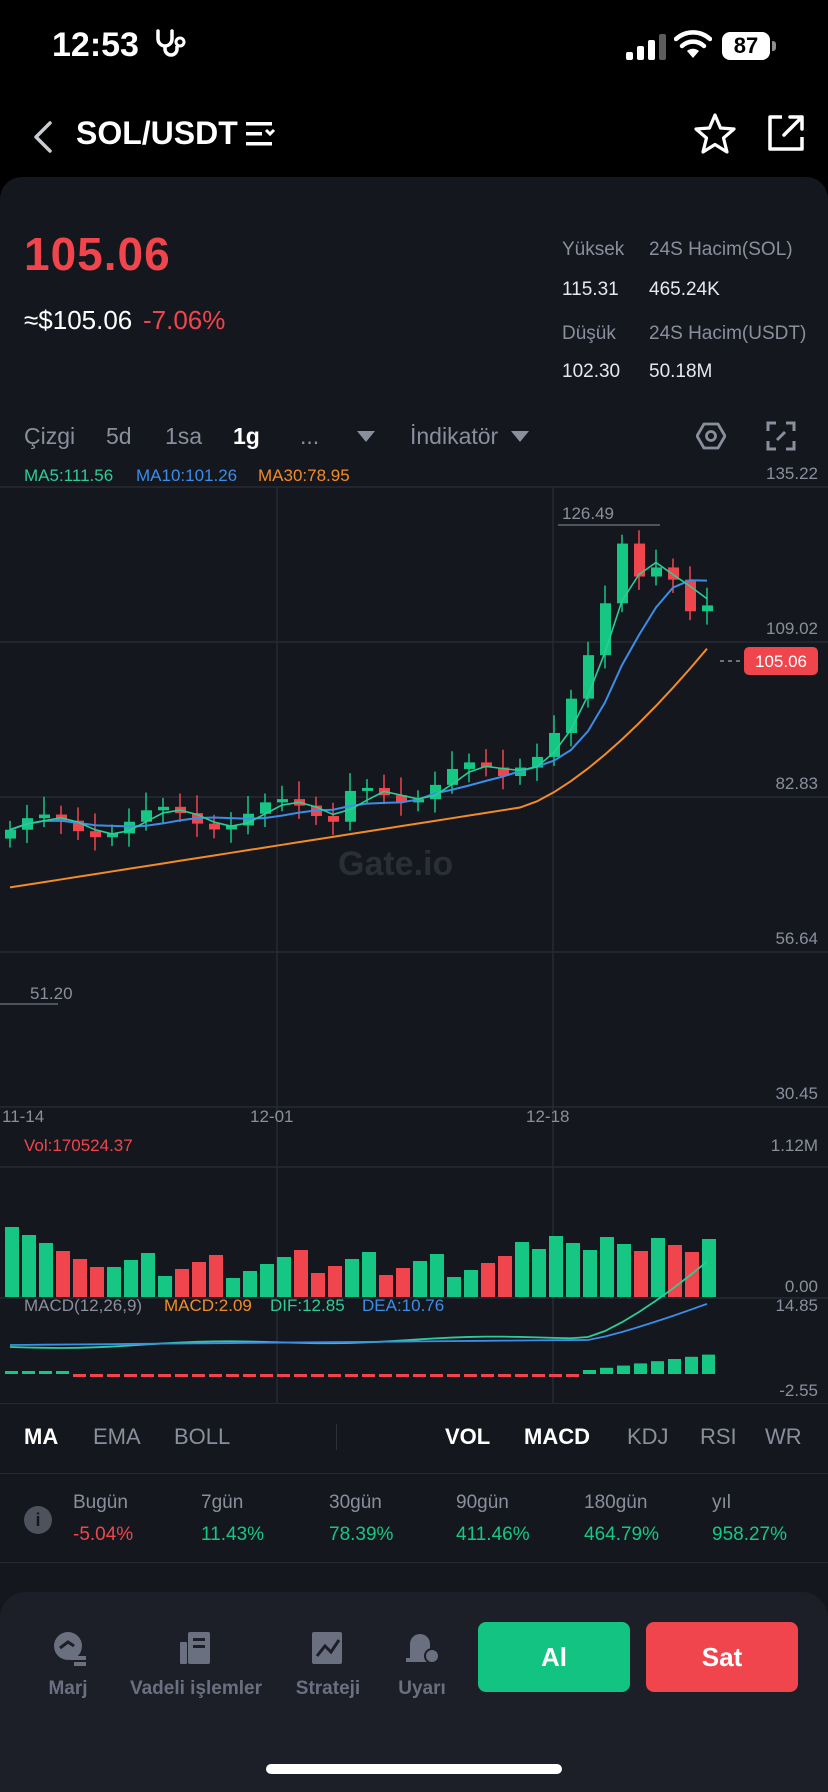 This screenshot has height=1792, width=828. I want to click on nav-bar: SOL/USDT, so click(414, 136).